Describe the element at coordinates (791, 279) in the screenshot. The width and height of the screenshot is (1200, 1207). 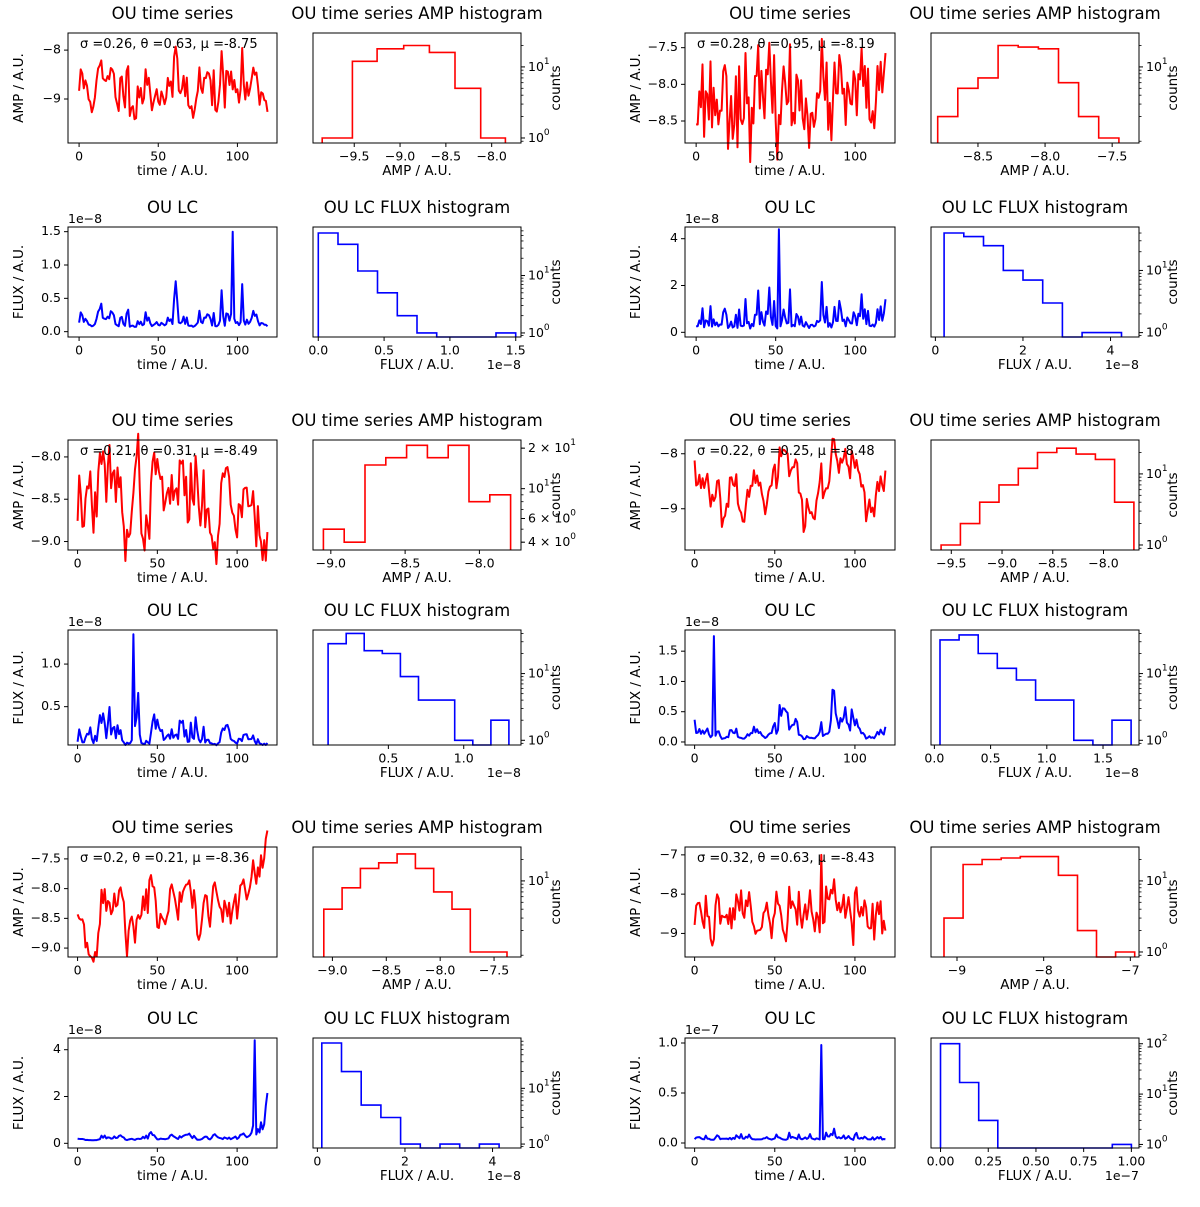
I see `set2-flux-lc-series-line` at that location.